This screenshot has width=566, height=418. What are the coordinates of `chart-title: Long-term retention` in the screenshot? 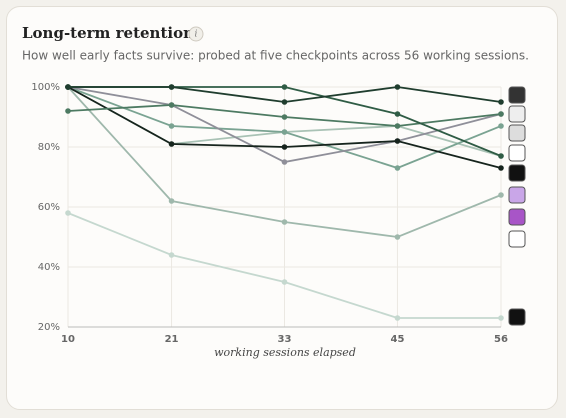 It's located at (108, 33).